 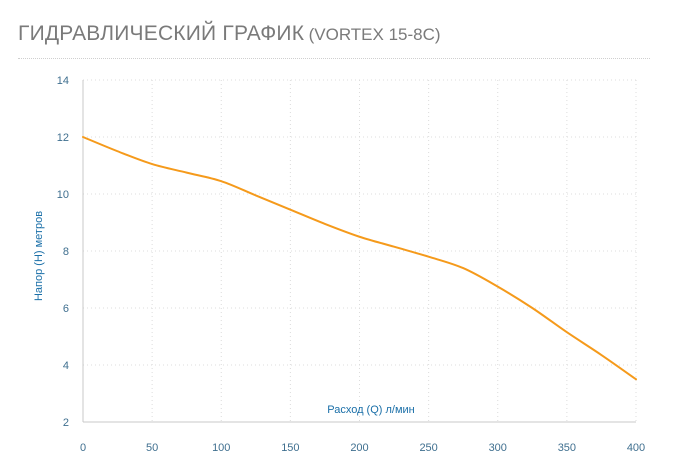 I want to click on chart-title: ГИДРАВЛИЧЕСКИЙ ГРАФИК (VORTEX 15-8C), so click(x=229, y=34).